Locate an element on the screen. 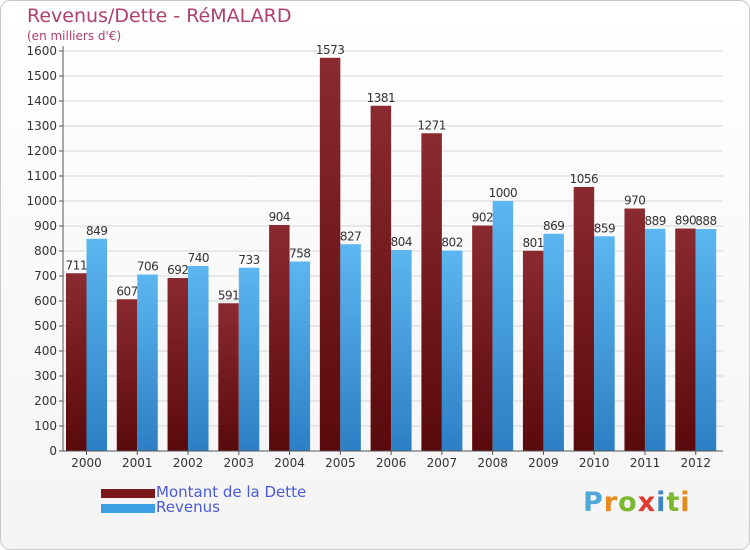 The image size is (750, 550). y-tick-label: 300 is located at coordinates (45, 376).